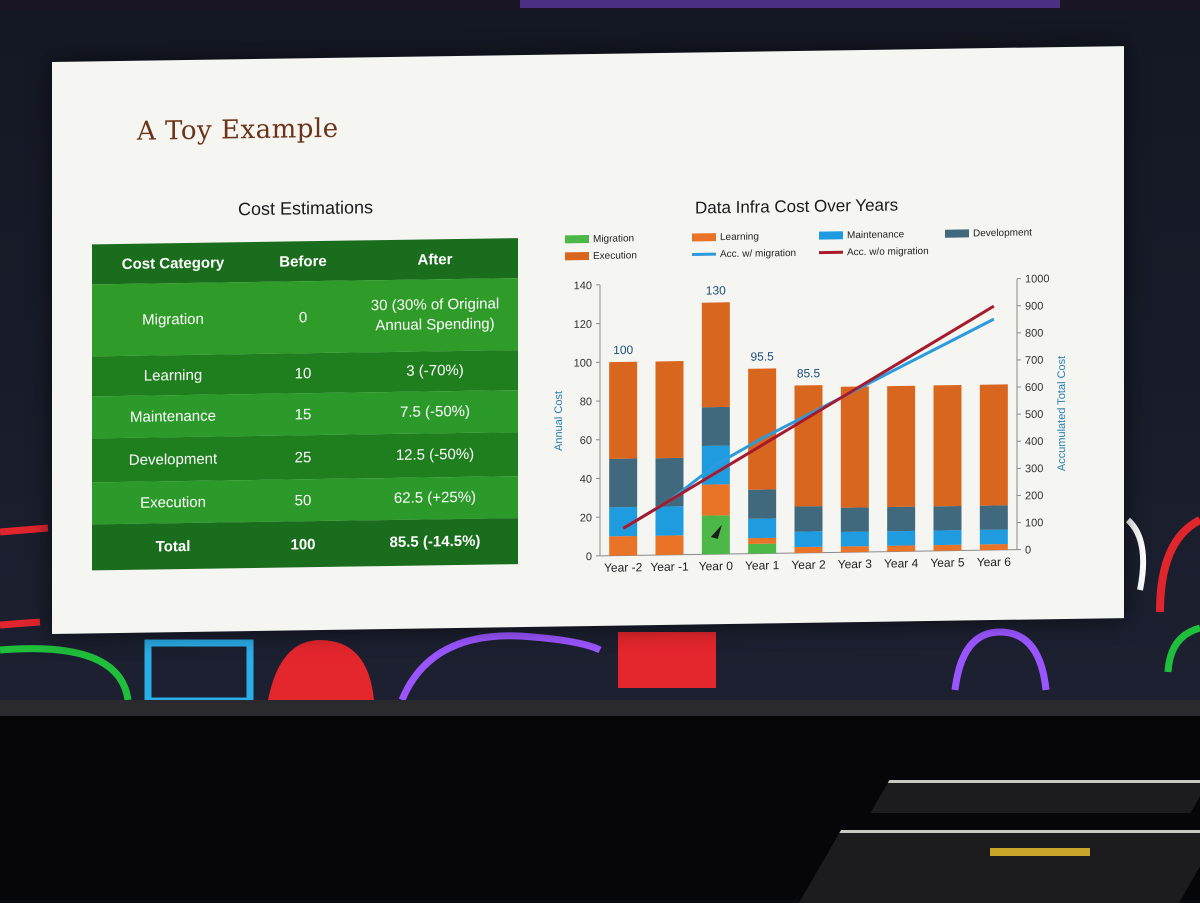 Image resolution: width=1200 pixels, height=903 pixels. I want to click on legend-label: Maintenance, so click(876, 235).